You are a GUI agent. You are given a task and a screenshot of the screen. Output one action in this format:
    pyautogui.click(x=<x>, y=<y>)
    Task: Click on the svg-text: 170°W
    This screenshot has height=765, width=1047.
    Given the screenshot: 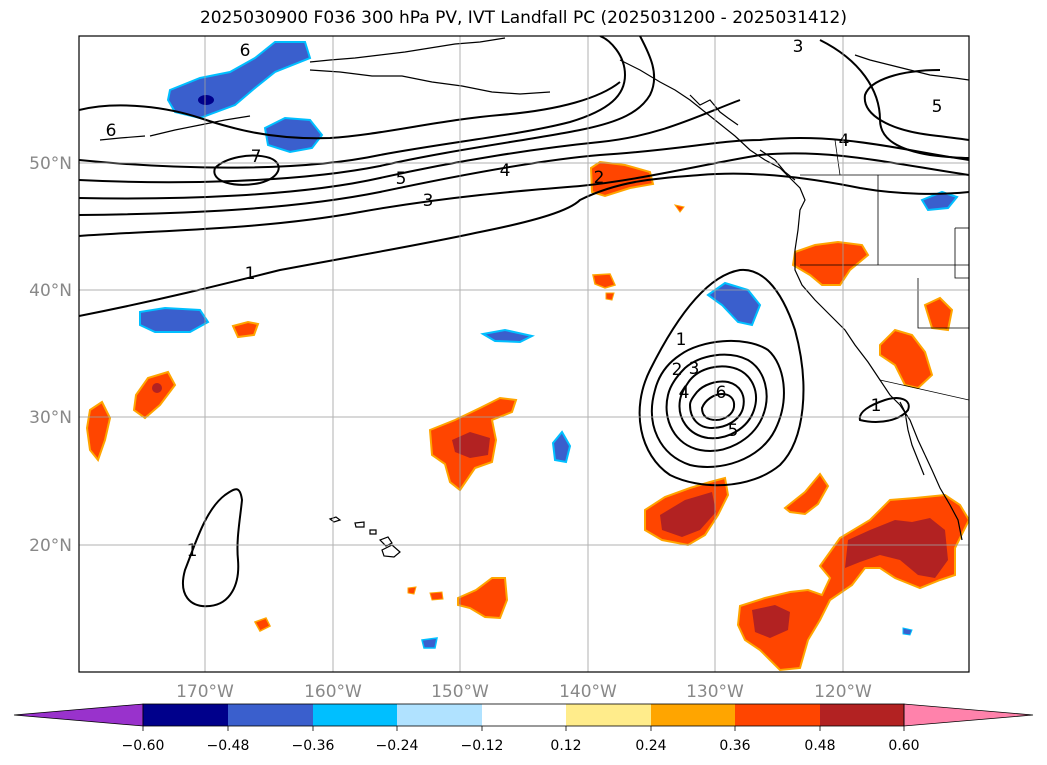 What is the action you would take?
    pyautogui.click(x=205, y=692)
    